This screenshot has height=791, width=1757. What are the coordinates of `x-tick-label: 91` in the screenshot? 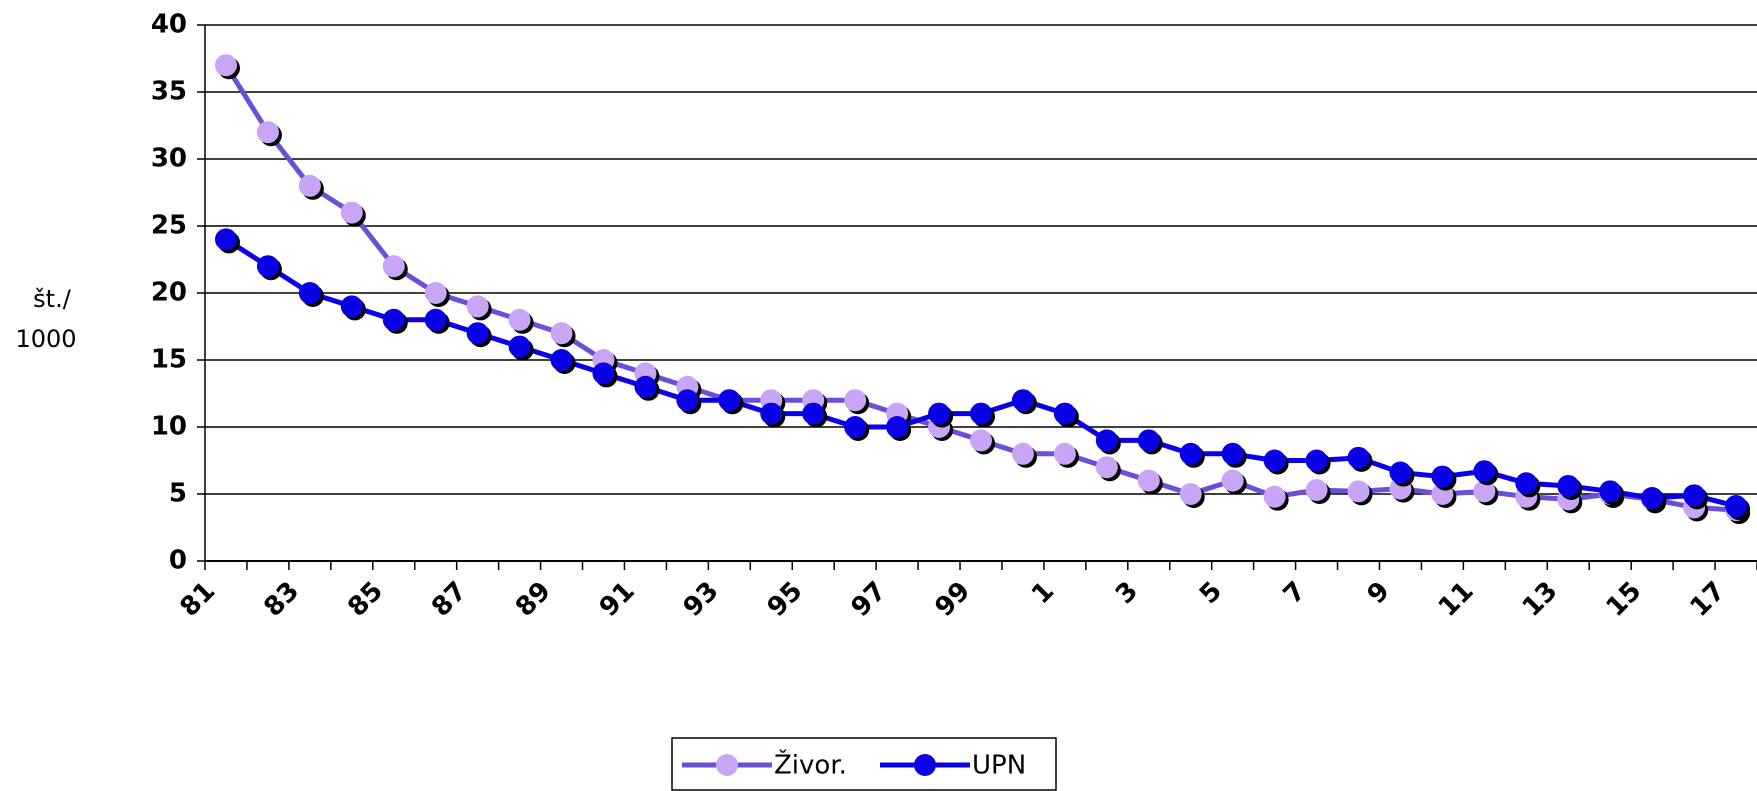 It's located at (617, 599).